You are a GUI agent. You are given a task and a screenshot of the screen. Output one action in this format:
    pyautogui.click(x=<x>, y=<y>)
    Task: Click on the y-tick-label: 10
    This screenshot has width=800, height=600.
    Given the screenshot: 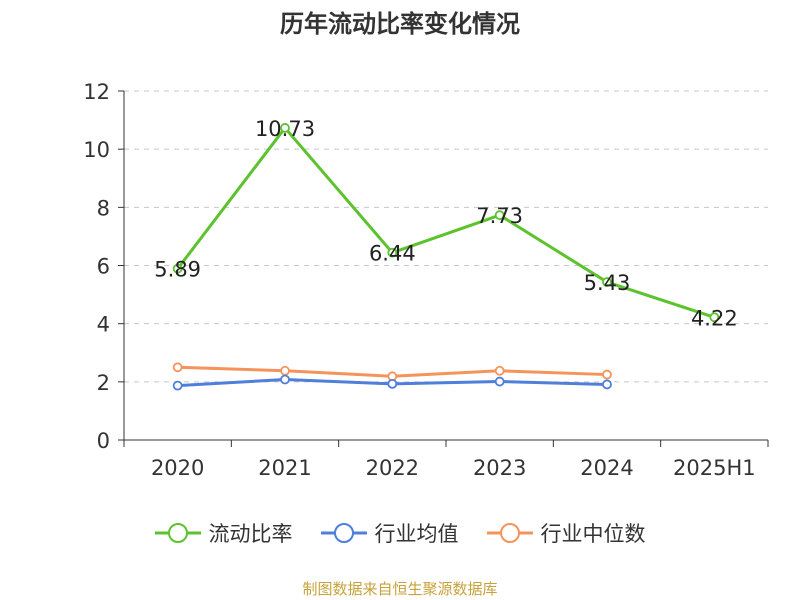 What is the action you would take?
    pyautogui.click(x=96, y=150)
    